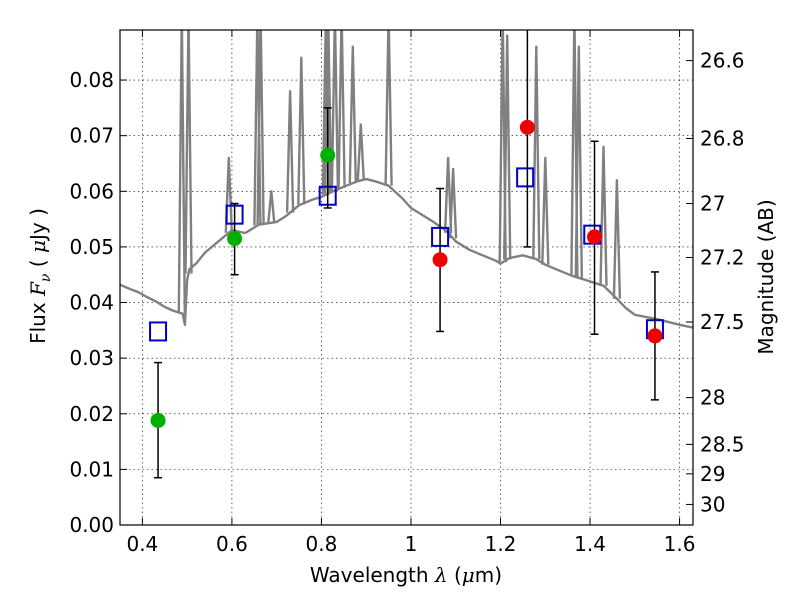  Describe the element at coordinates (712, 398) in the screenshot. I see `y2-tick-label: 28` at that location.